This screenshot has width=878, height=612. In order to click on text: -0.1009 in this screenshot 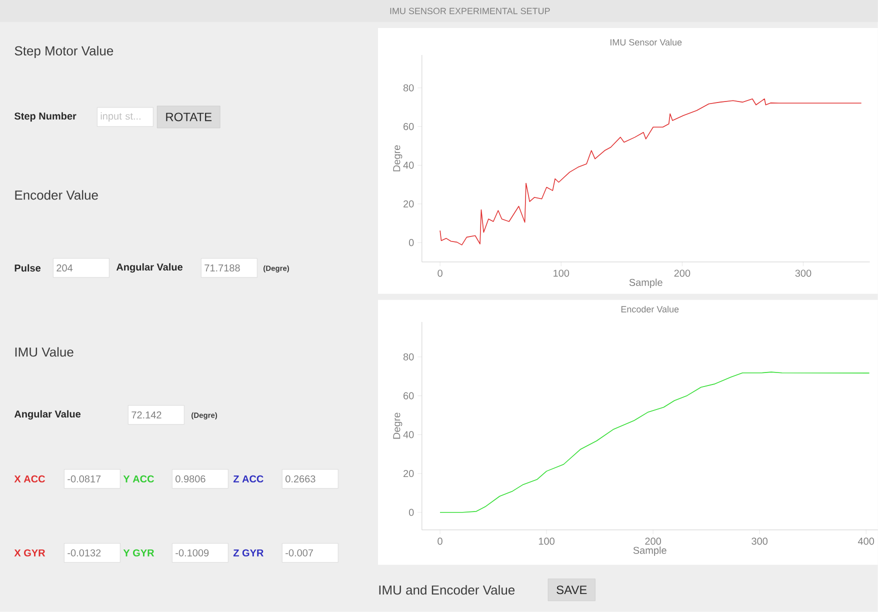, I will do `click(192, 552)`.